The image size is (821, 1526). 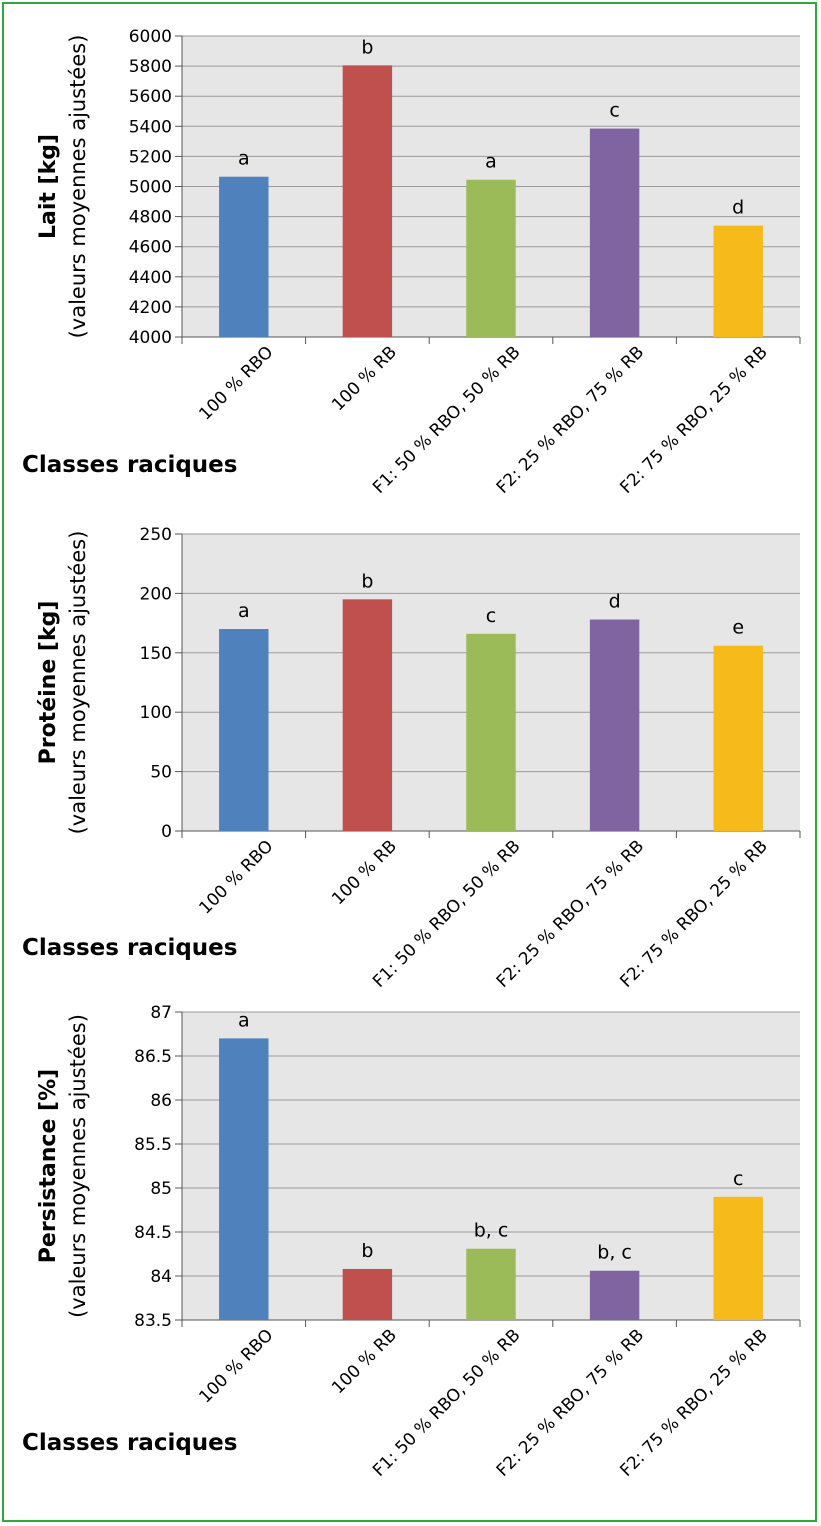 What do you see at coordinates (150, 308) in the screenshot?
I see `y-tick-label: 4200` at bounding box center [150, 308].